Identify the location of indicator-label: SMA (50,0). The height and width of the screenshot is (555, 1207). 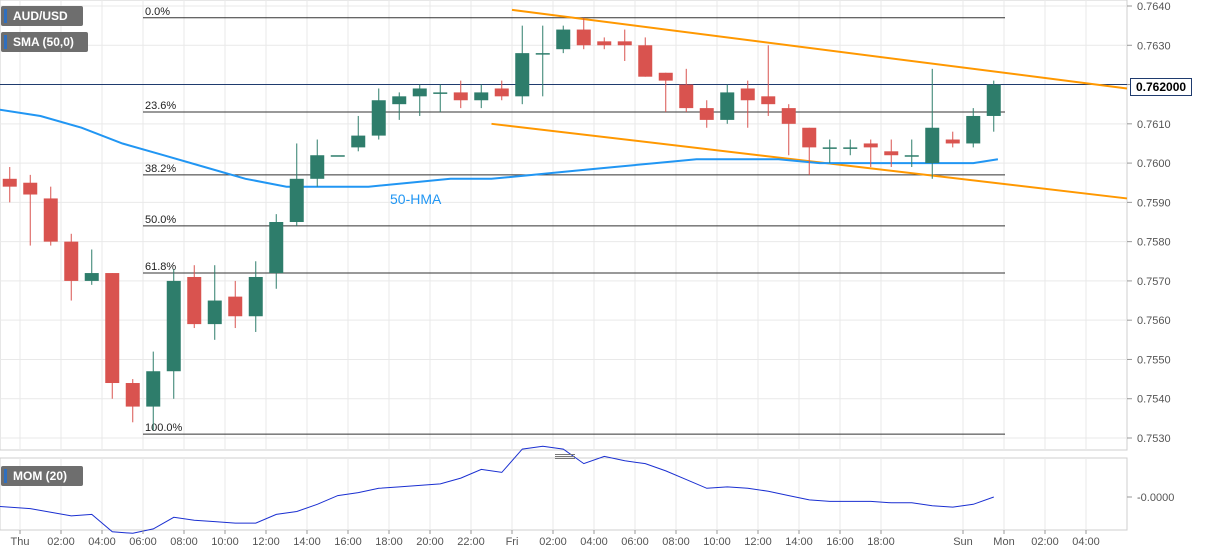
(44, 42).